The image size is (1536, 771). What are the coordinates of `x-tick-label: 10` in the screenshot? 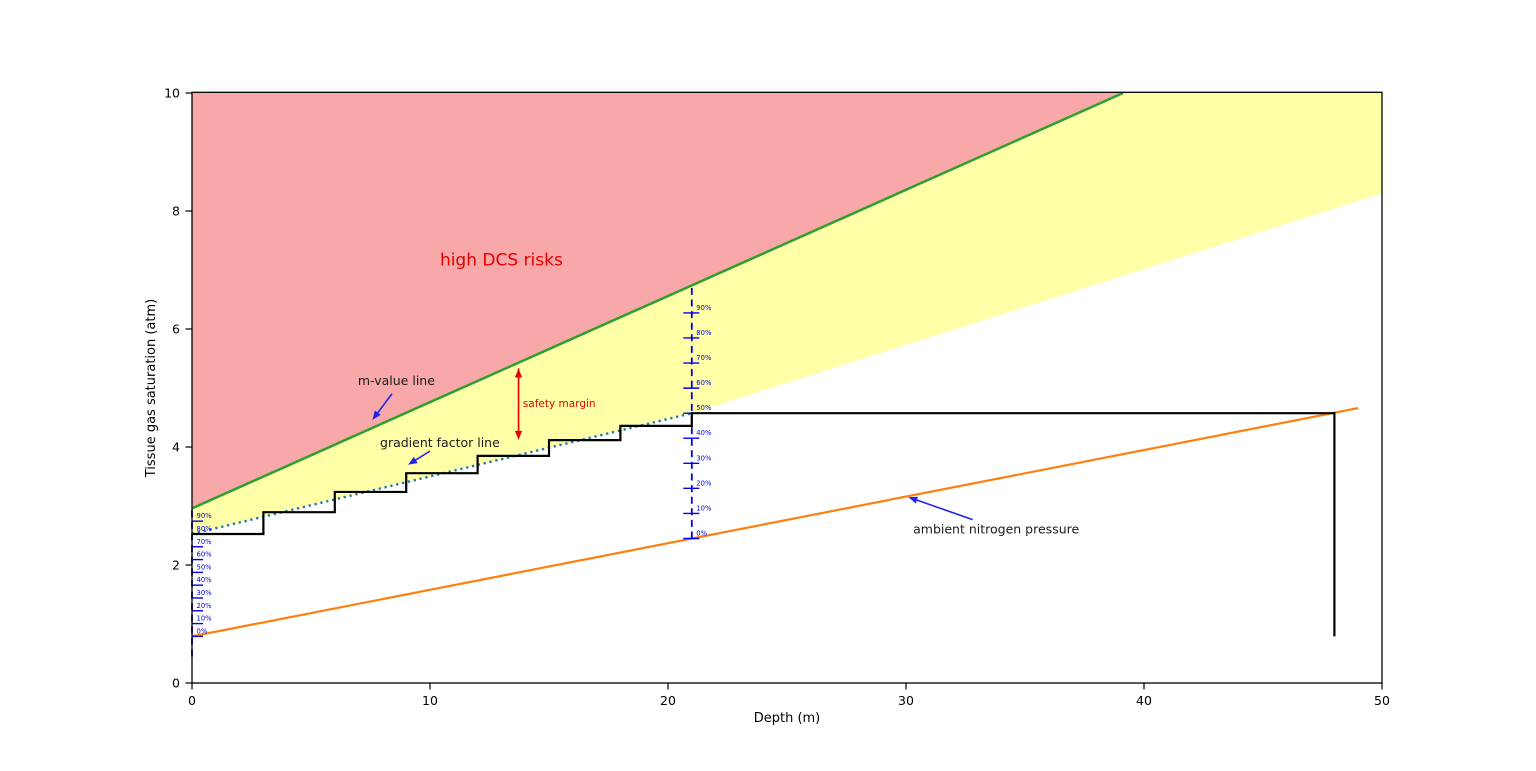 It's located at (430, 700).